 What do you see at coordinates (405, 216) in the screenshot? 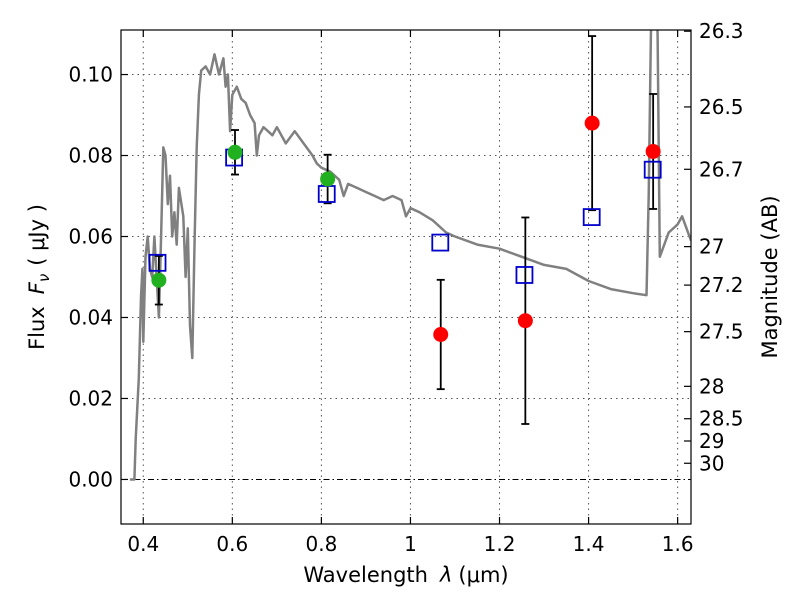
I see `model-photometry-markers` at bounding box center [405, 216].